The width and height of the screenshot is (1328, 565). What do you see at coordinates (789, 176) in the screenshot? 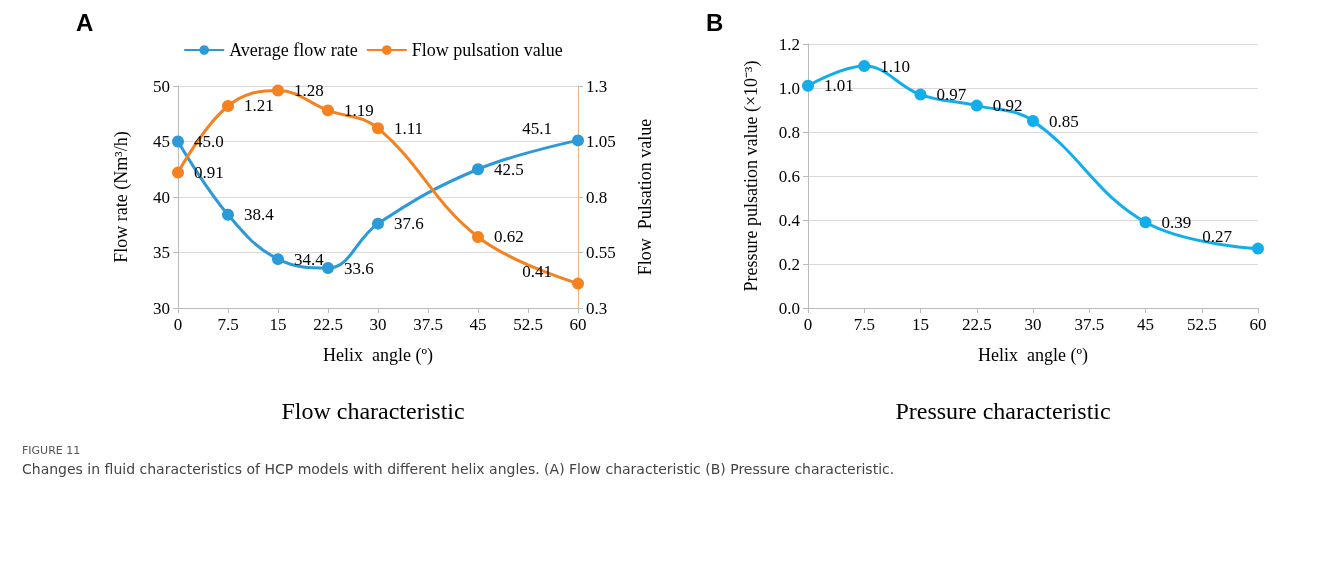
I see `y-tick-label: 0.6` at bounding box center [789, 176].